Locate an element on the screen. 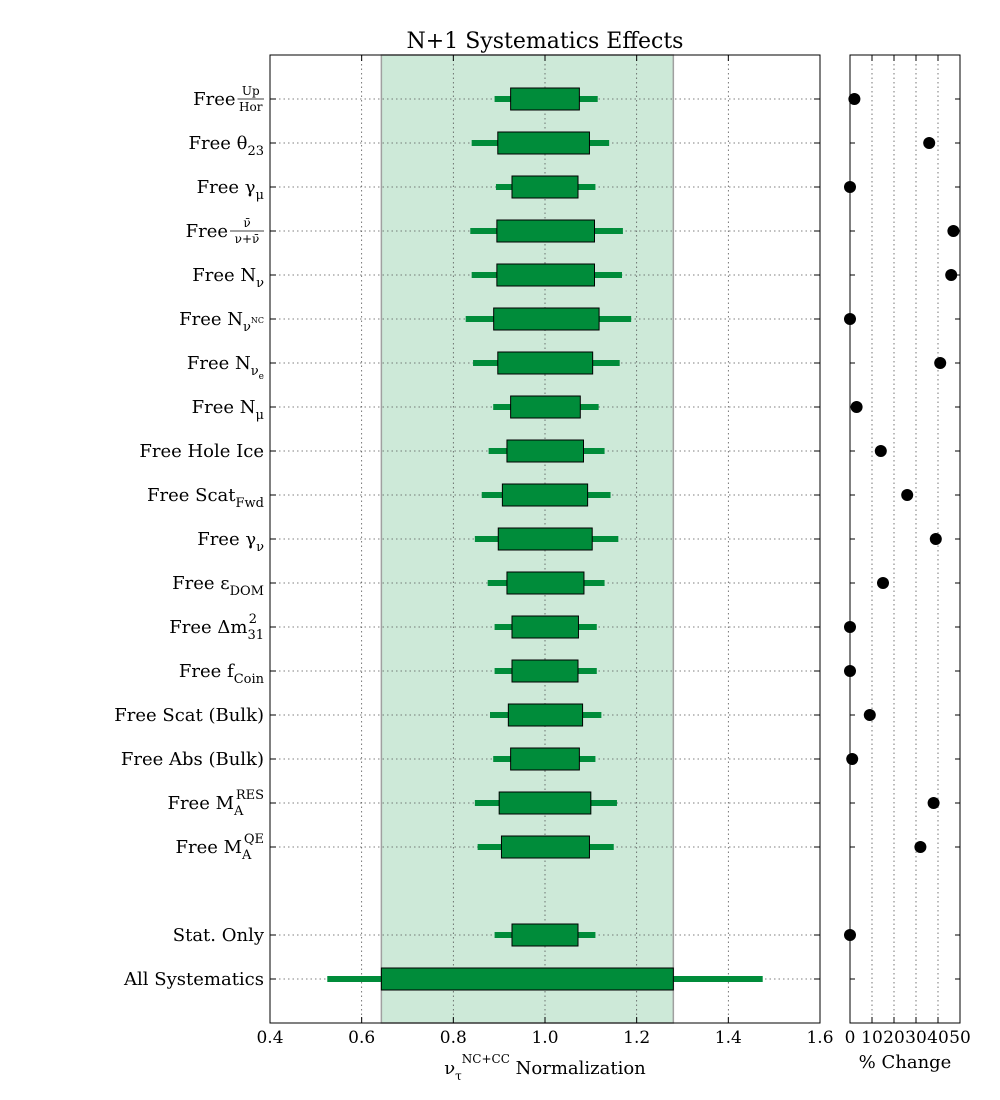  row-label: Free MAQE is located at coordinates (219, 847).